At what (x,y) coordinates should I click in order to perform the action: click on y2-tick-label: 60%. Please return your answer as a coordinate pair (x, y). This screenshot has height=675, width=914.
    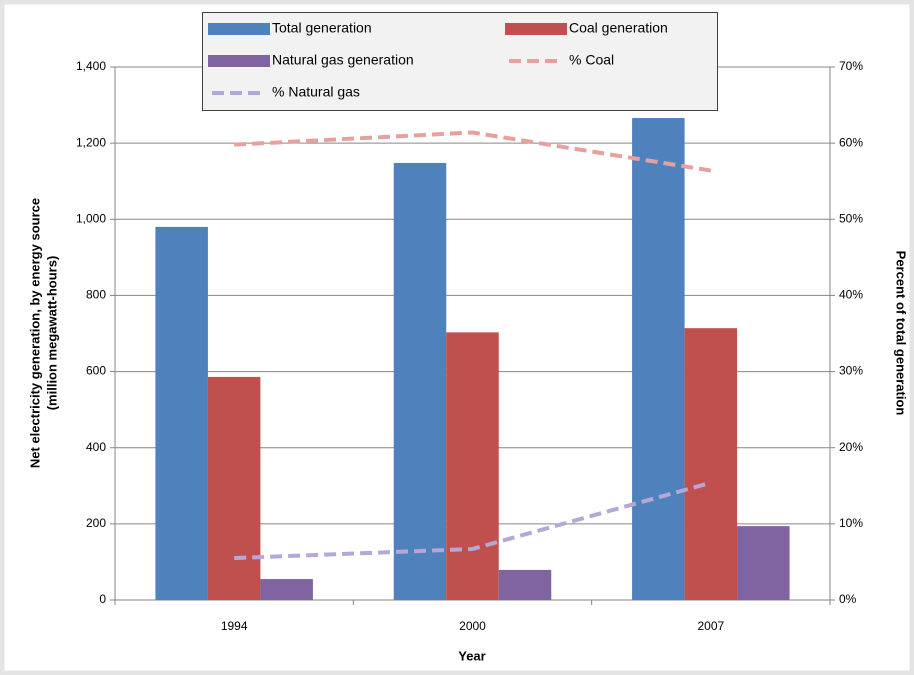
    Looking at the image, I should click on (851, 142).